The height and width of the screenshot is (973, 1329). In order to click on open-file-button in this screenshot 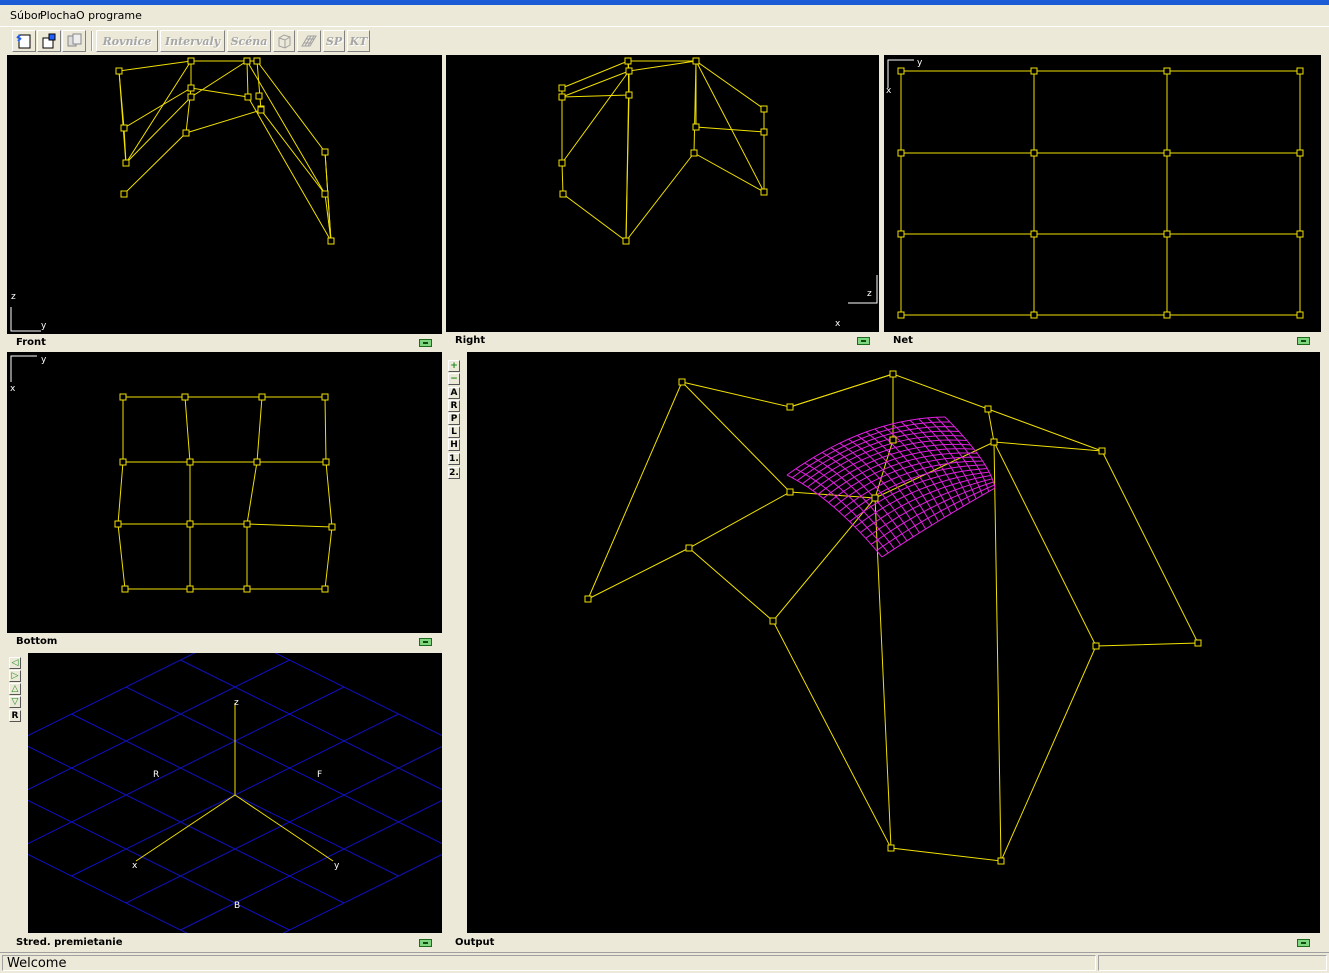, I will do `click(49, 41)`.